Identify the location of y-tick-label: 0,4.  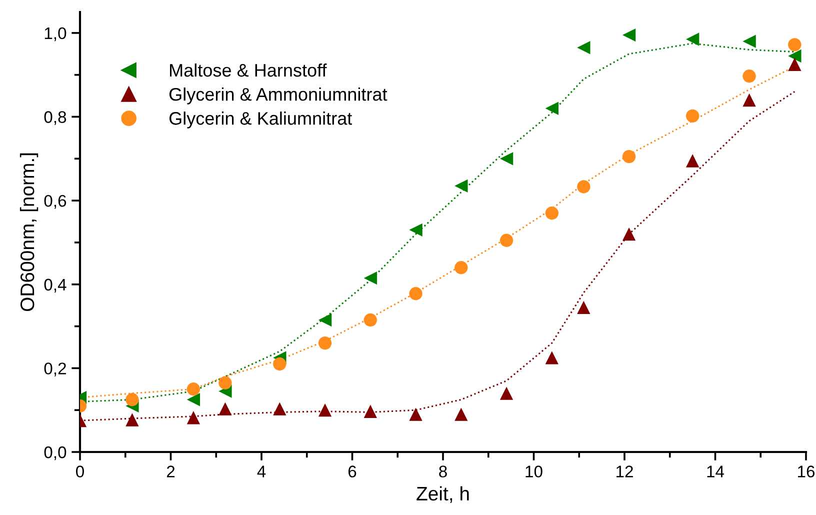
(55, 285).